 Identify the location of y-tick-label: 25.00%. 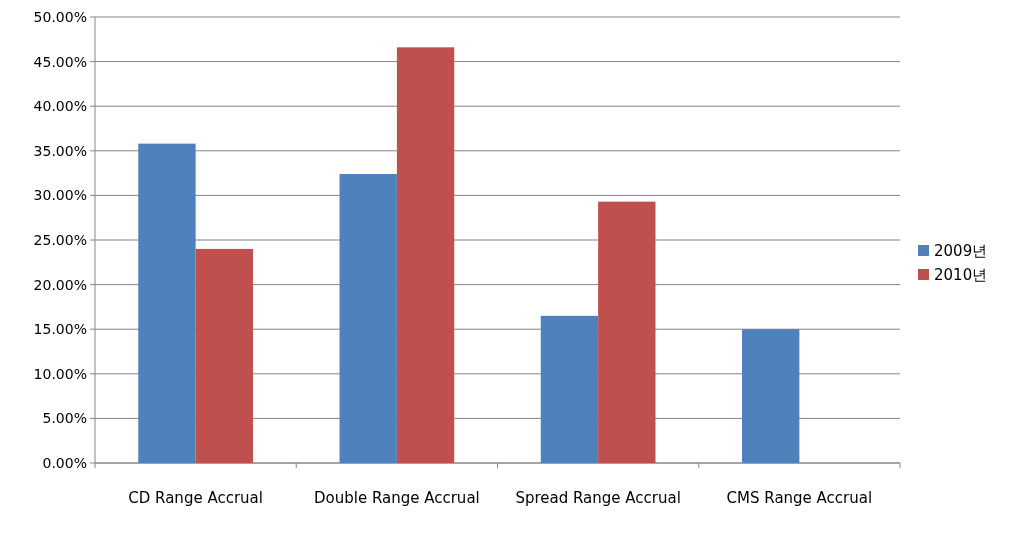
(60, 240).